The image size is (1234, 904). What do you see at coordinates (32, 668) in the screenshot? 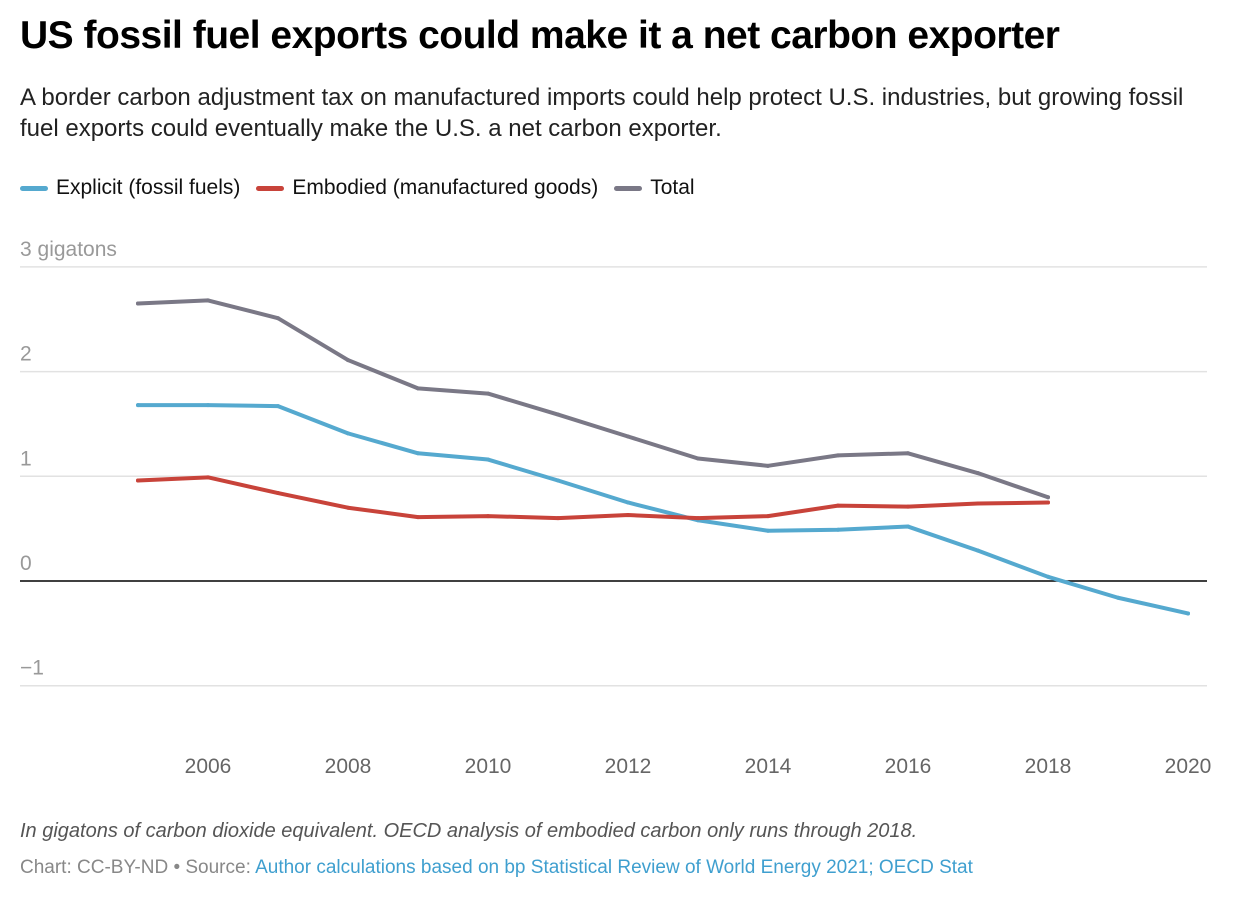
I see `y-tick-label: −1` at bounding box center [32, 668].